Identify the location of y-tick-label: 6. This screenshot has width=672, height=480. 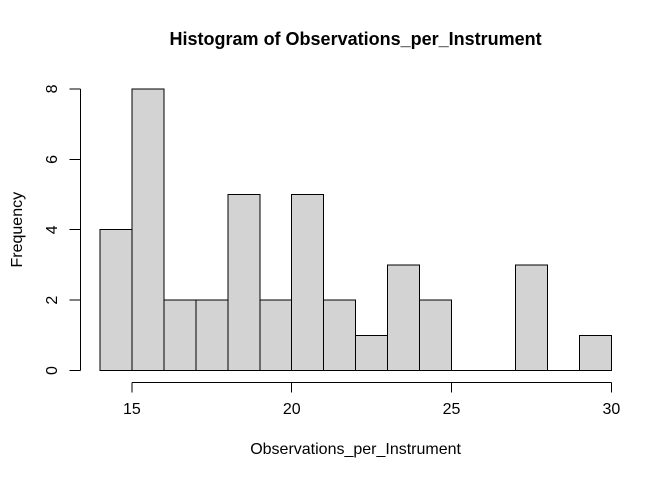
(52, 159).